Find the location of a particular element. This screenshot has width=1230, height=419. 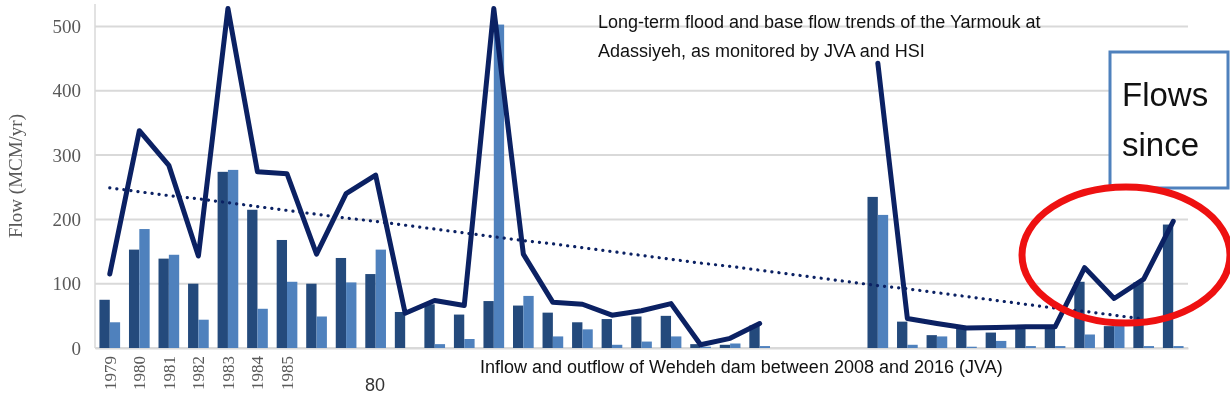

annotation: Flows since is located at coordinates (1165, 119).